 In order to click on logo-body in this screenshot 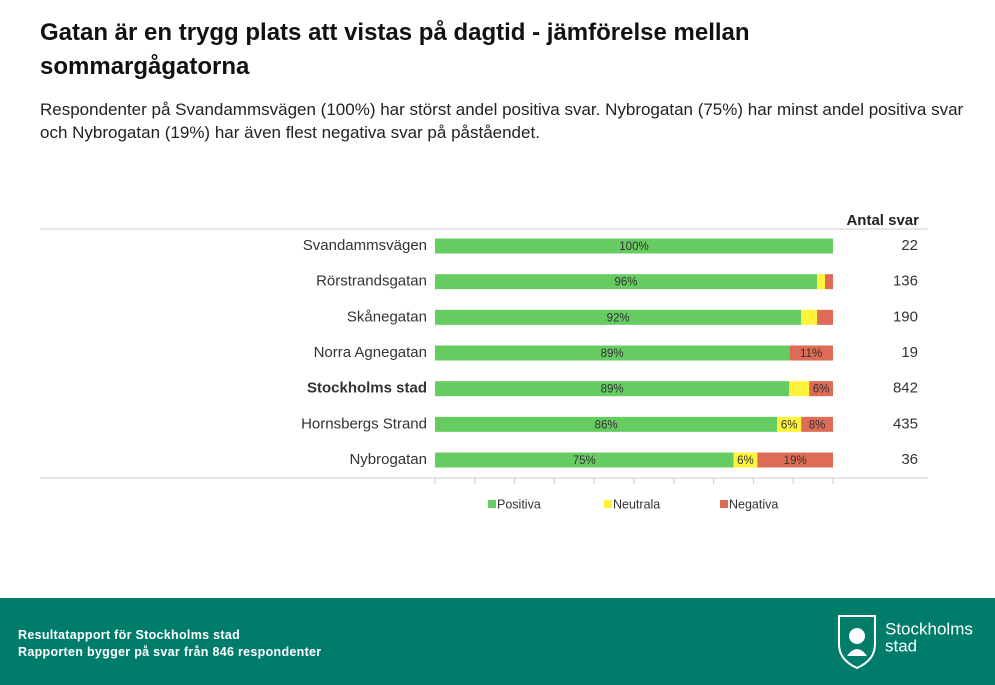, I will do `click(857, 652)`.